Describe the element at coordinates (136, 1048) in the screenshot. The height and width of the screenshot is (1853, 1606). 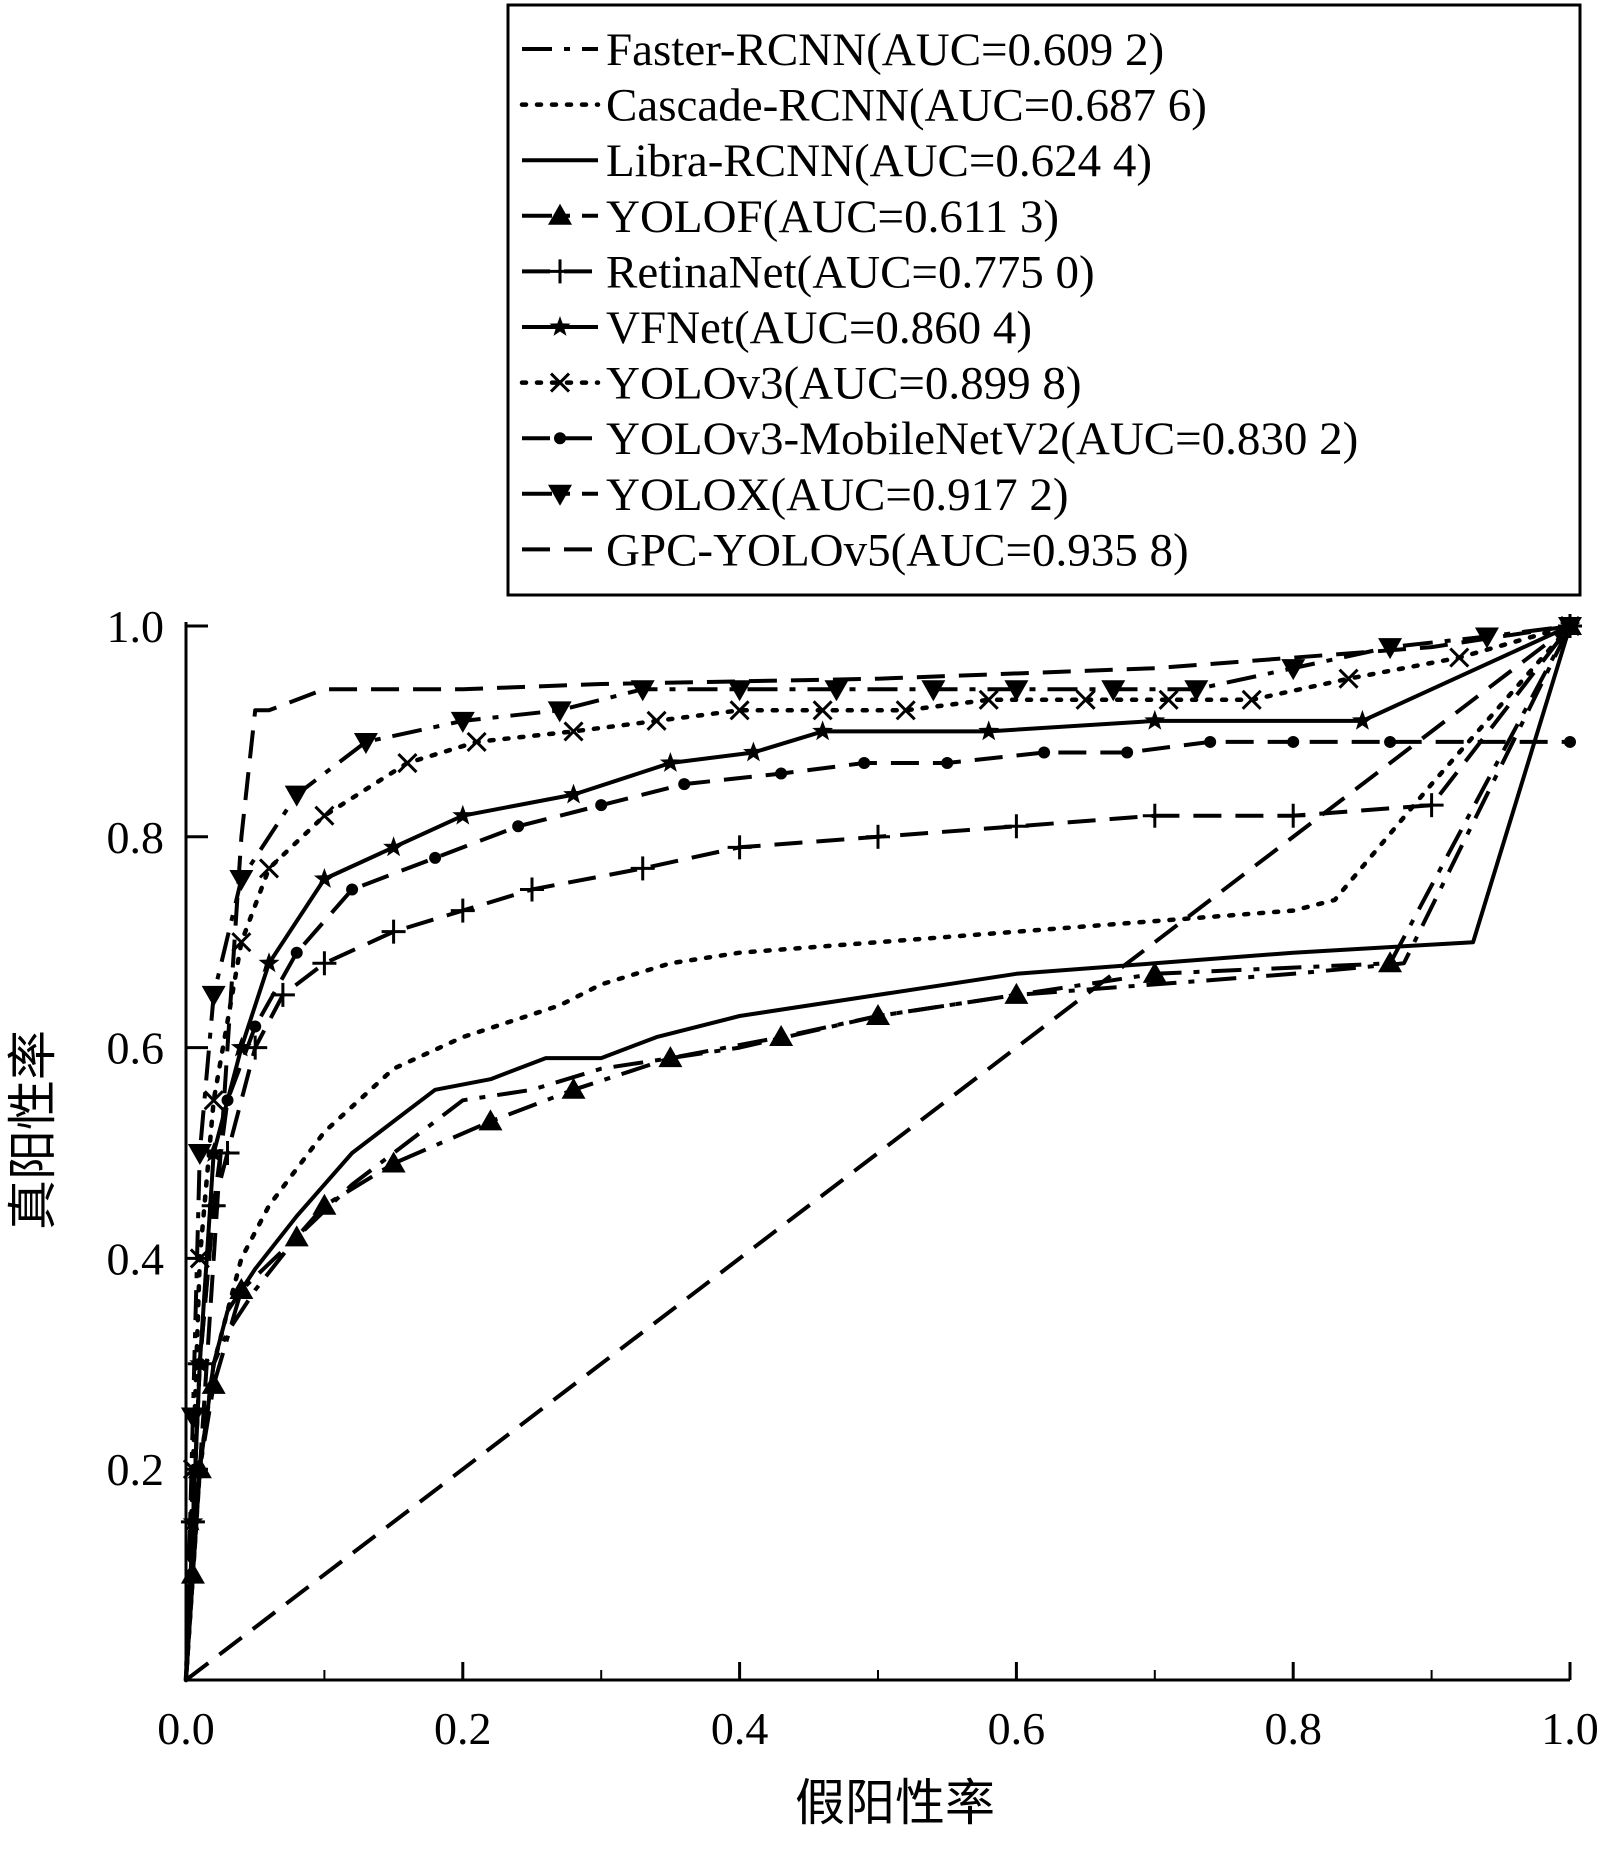
I see `y-tick-label-2: 0.6` at that location.